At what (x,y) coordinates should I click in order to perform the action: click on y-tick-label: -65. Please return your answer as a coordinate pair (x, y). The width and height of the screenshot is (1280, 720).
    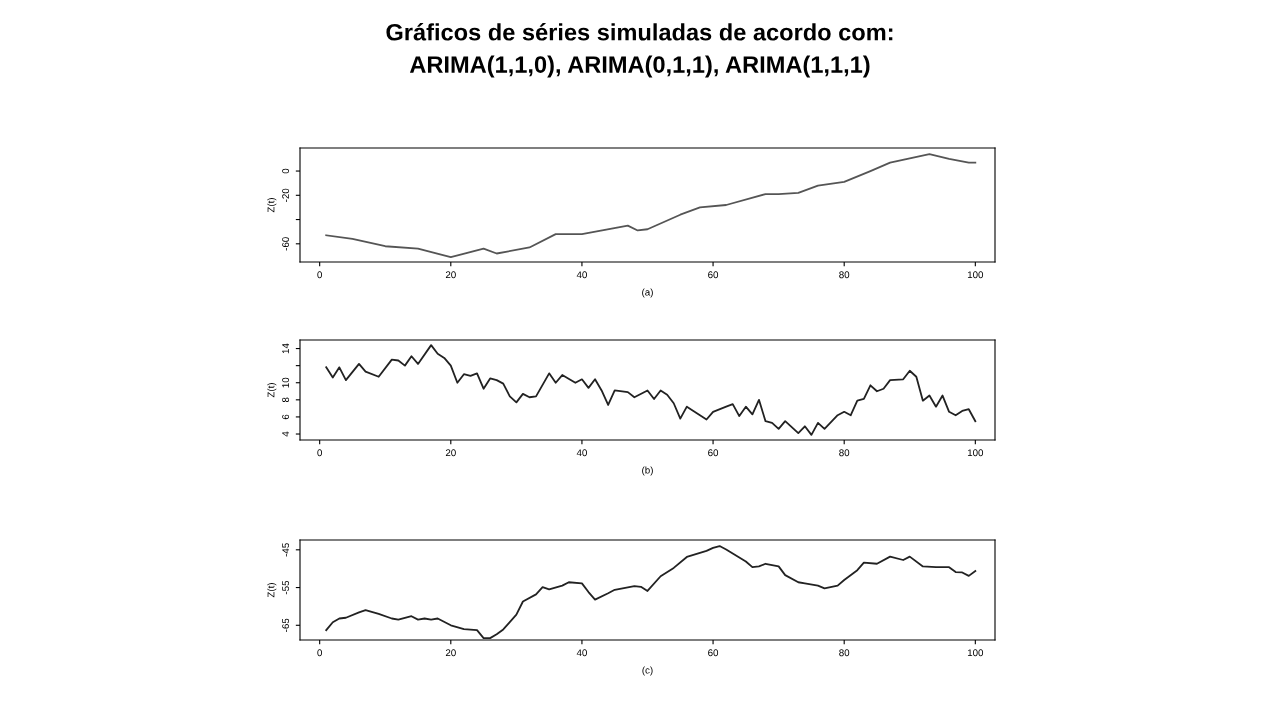
    Looking at the image, I should click on (286, 625).